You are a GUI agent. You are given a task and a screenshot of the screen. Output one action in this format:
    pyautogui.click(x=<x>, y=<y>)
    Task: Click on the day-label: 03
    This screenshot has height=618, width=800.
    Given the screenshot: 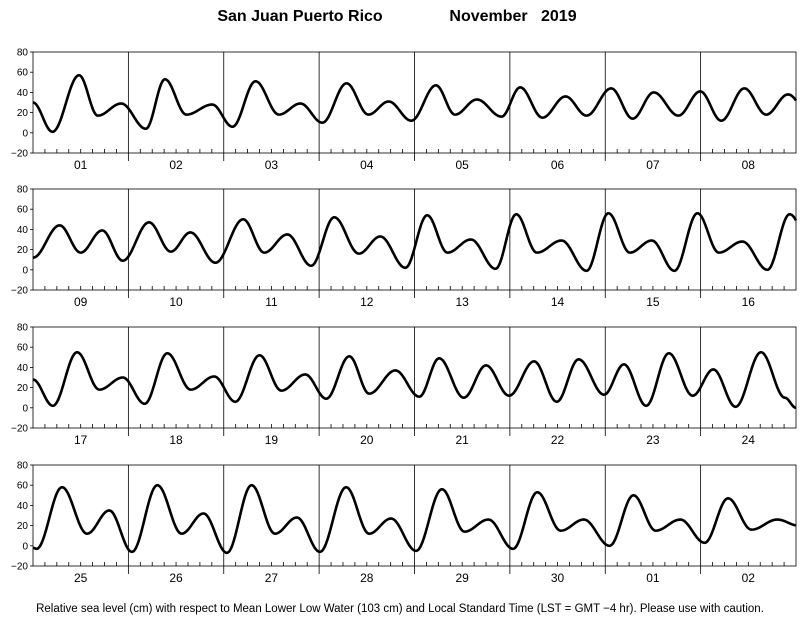 What is the action you would take?
    pyautogui.click(x=272, y=165)
    